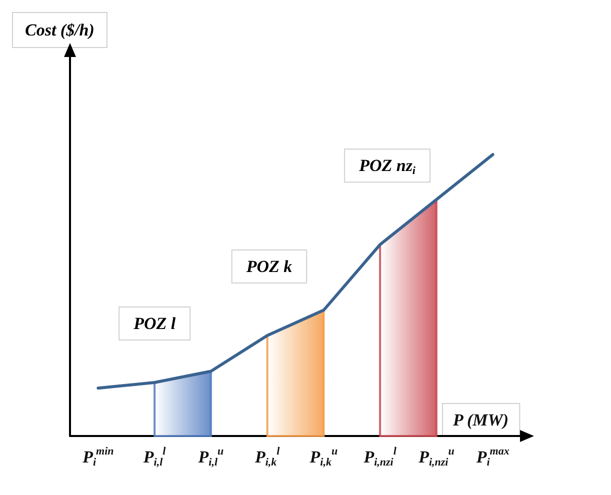 The width and height of the screenshot is (611, 495). What do you see at coordinates (269, 266) in the screenshot?
I see `band-label: POZ k` at bounding box center [269, 266].